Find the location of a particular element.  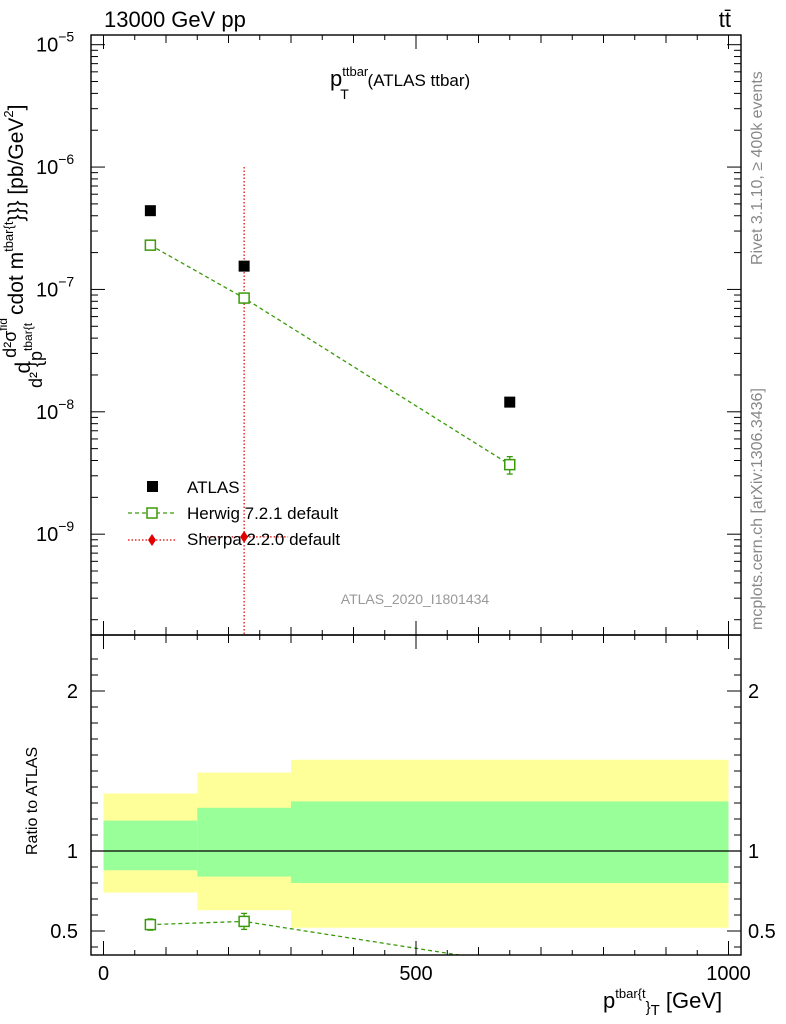

legend-sherpa-marker is located at coordinates (152, 540).